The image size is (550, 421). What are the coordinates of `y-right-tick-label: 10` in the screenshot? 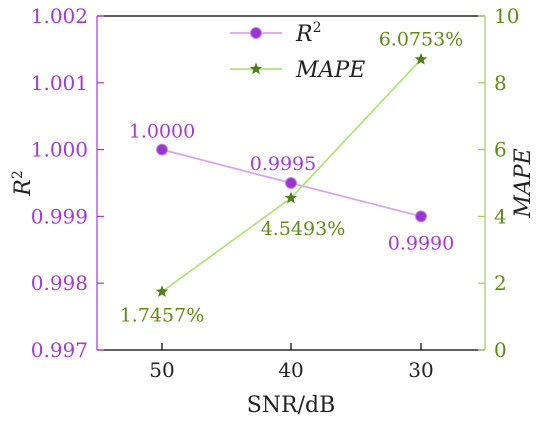 It's located at (506, 16).